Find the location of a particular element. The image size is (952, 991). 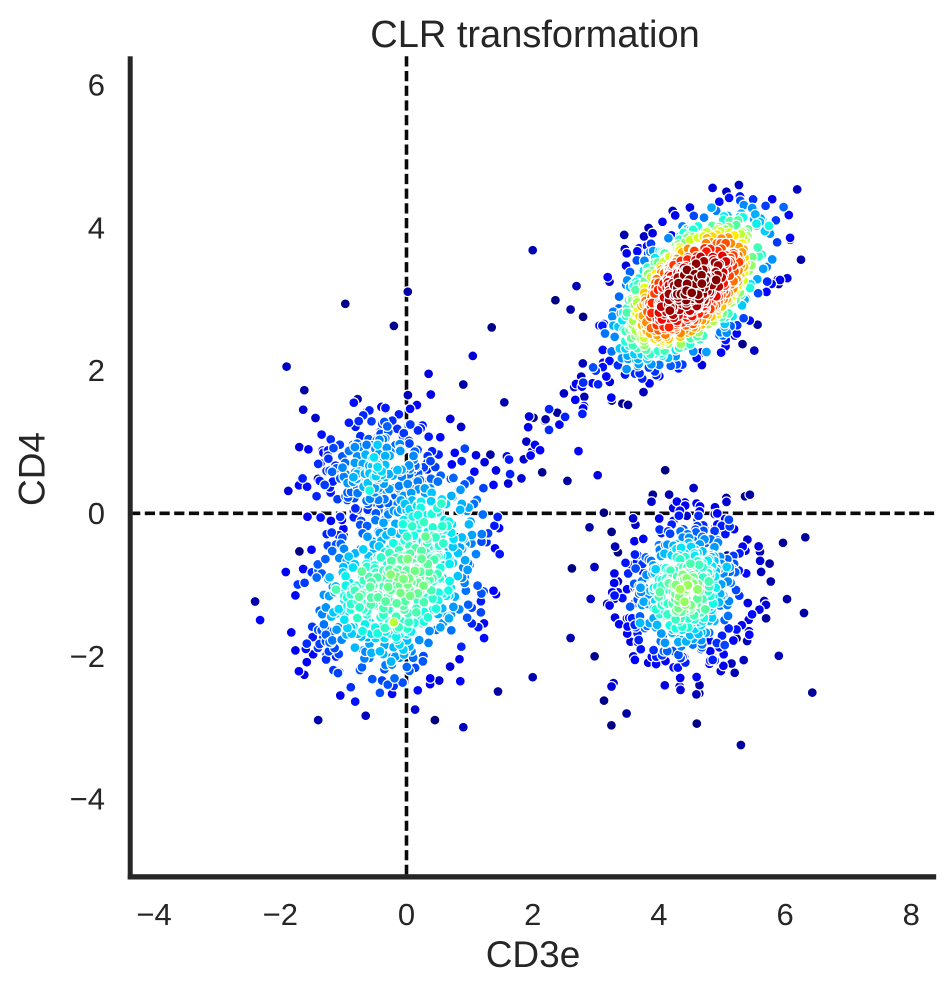

svg-text: CD3e is located at coordinates (533, 954).